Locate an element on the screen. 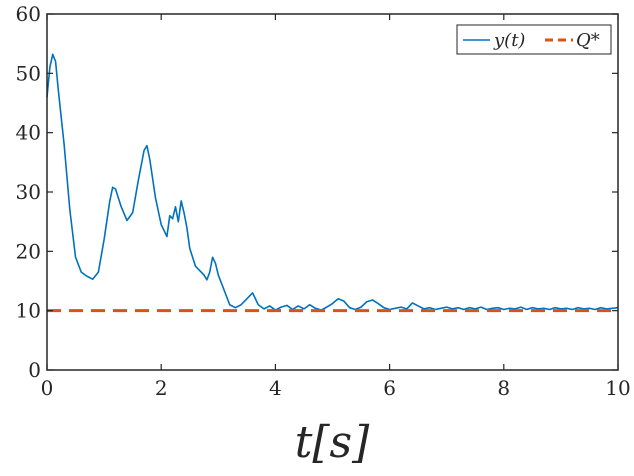  legend-label-y: y(t) is located at coordinates (509, 40).